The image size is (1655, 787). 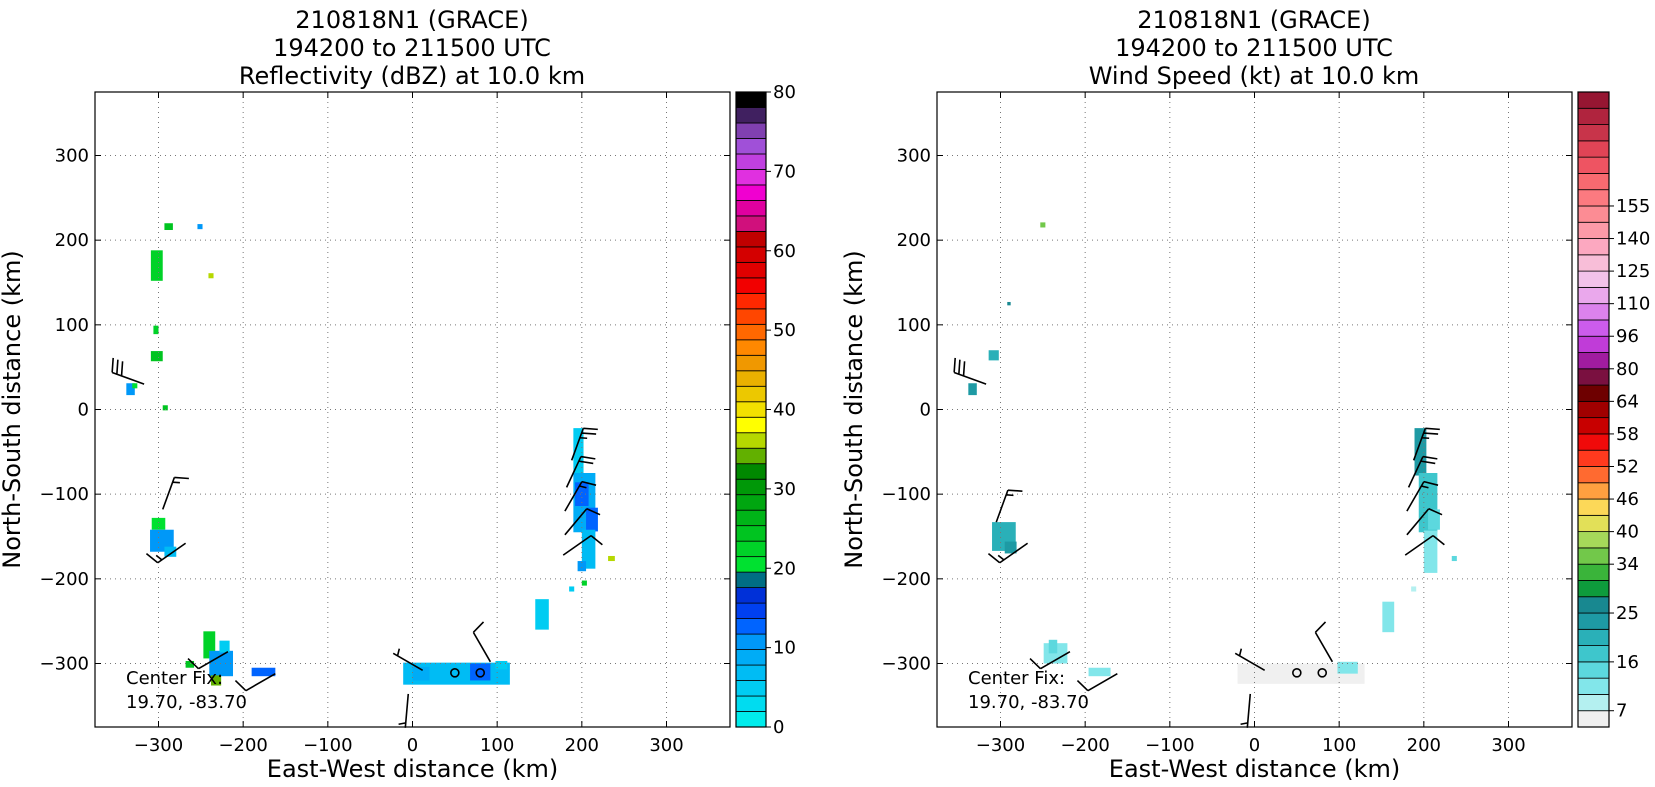 I want to click on xtick-label-3: −100, so click(x=1169, y=745).